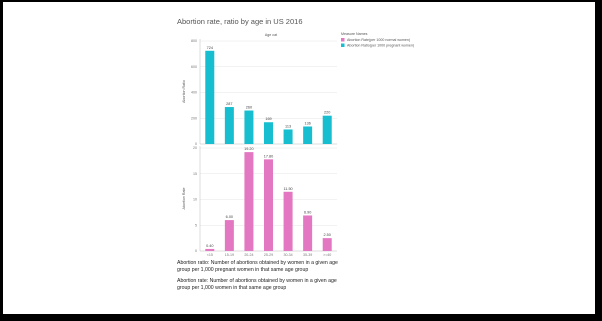 The height and width of the screenshot is (321, 602). What do you see at coordinates (249, 108) in the screenshot?
I see `ratio-value-label: 260` at bounding box center [249, 108].